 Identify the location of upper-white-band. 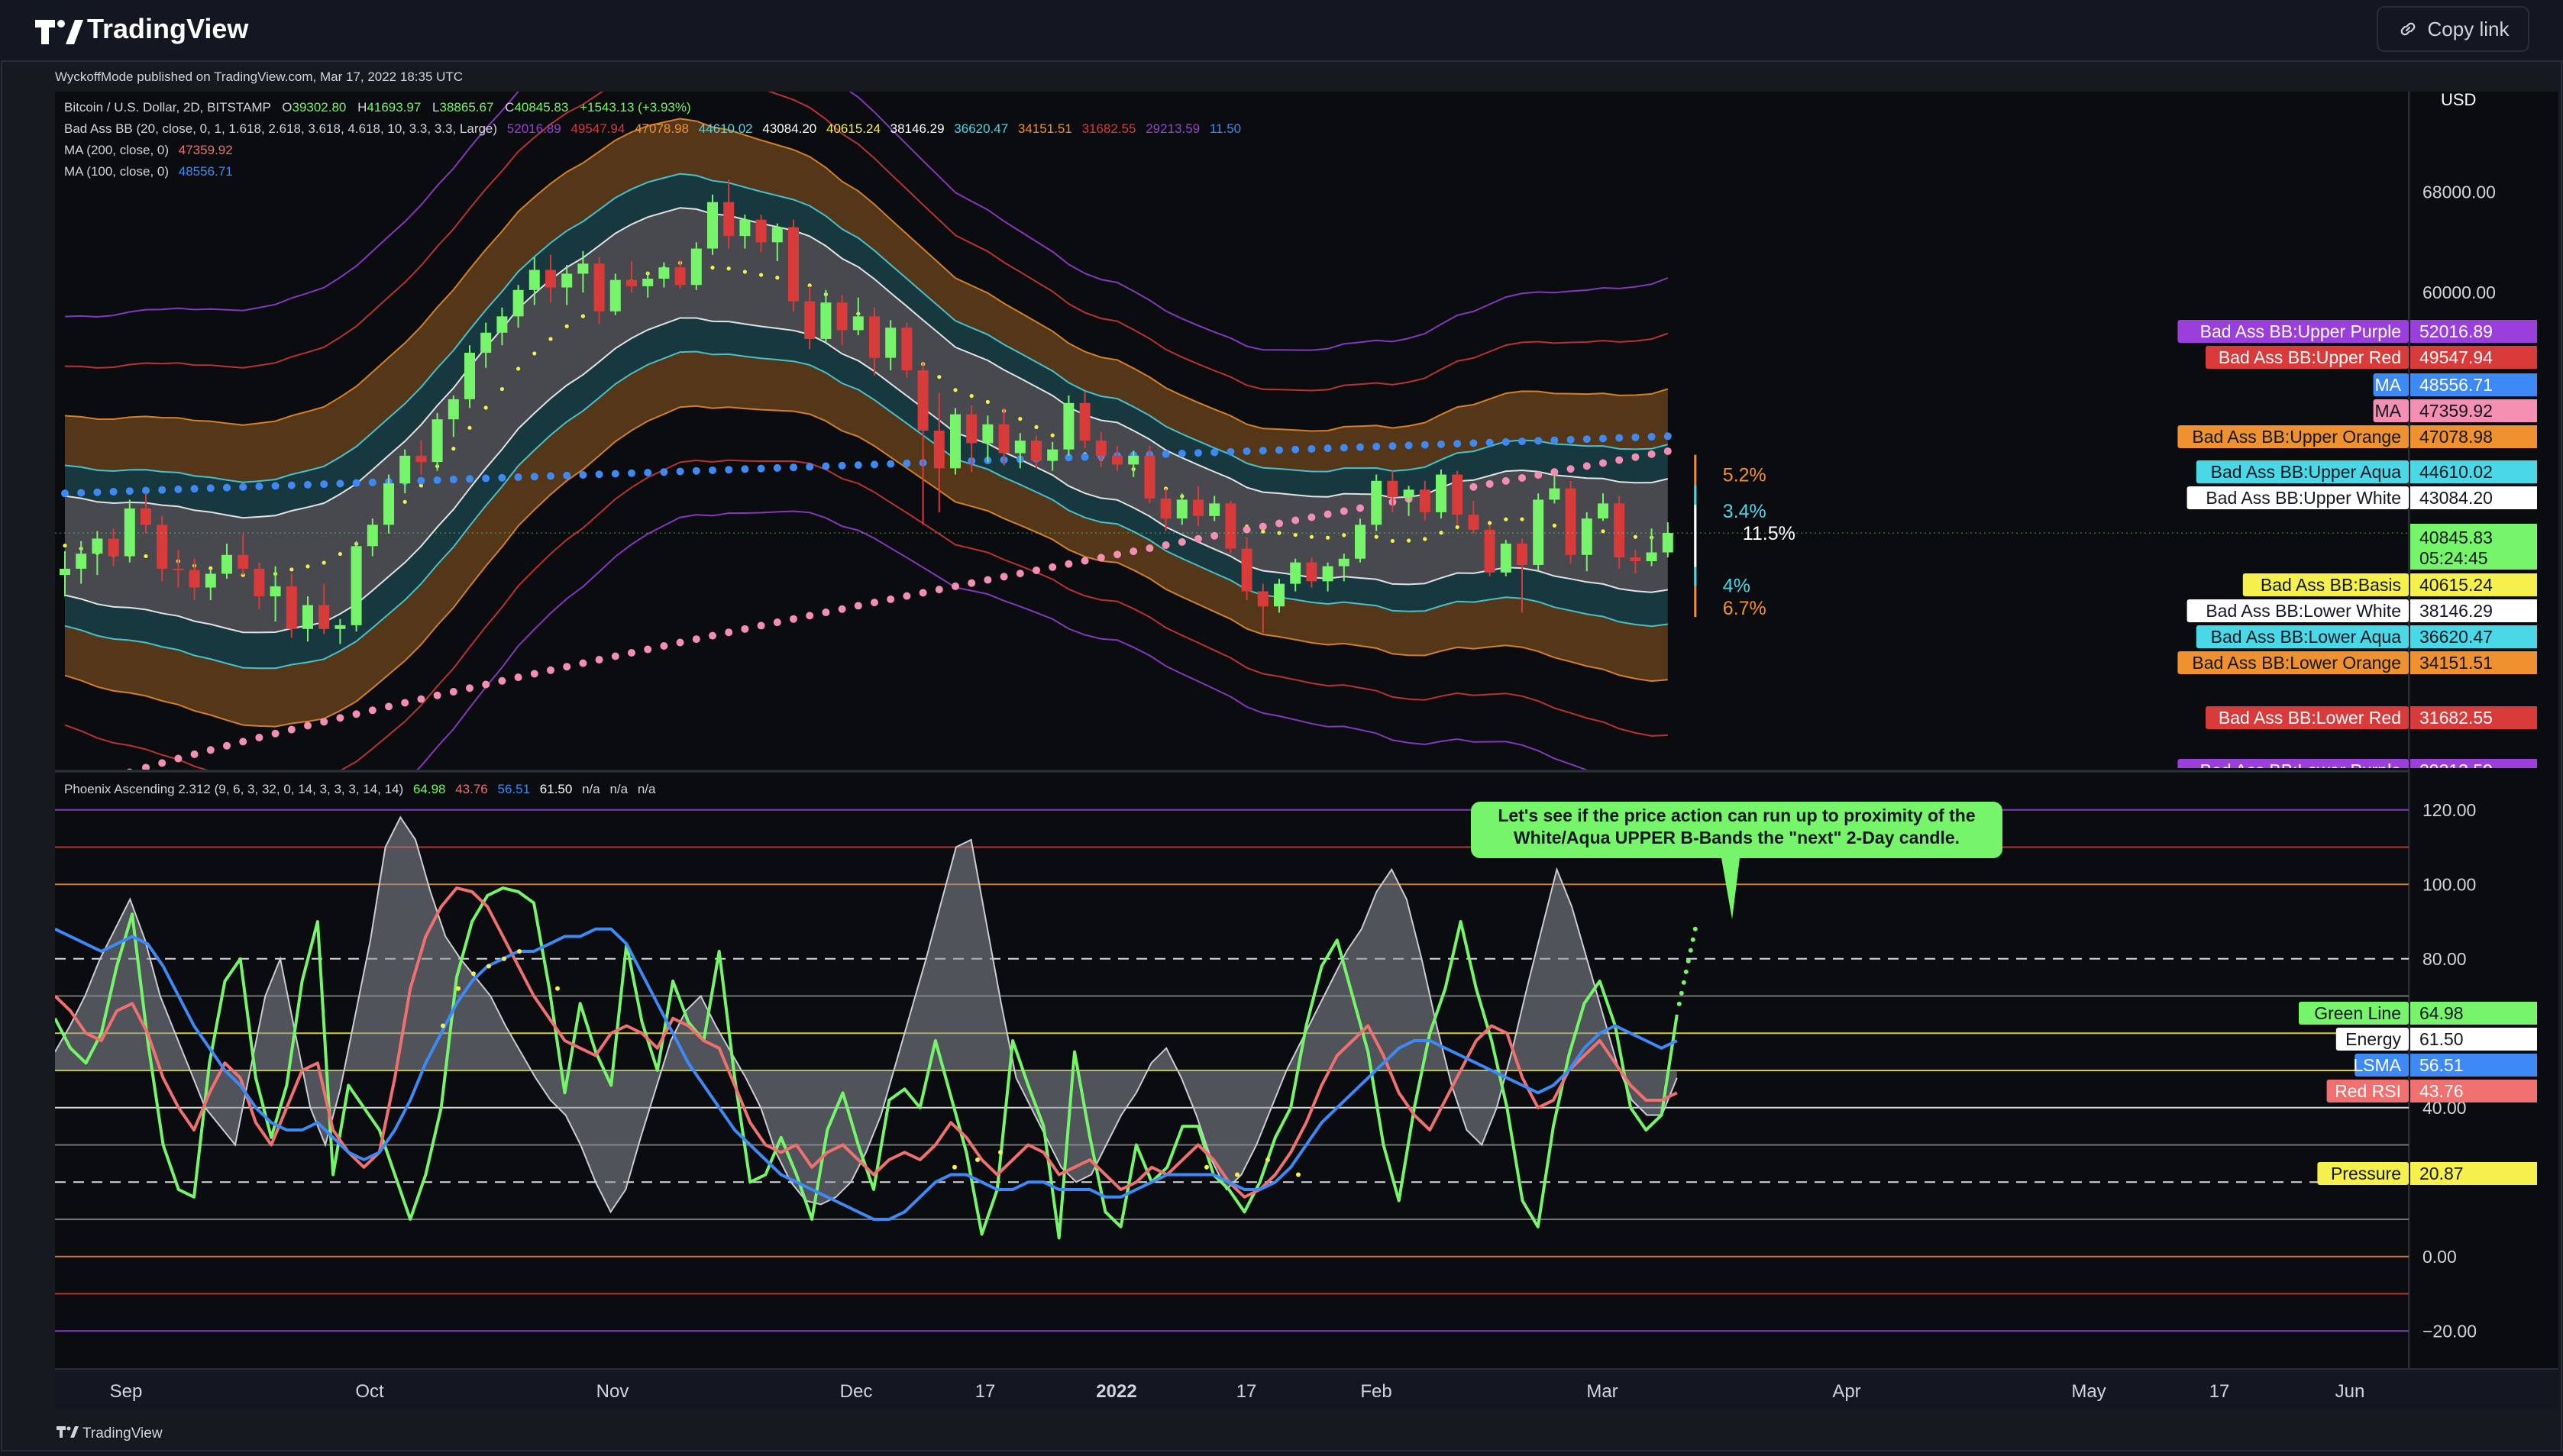
(866, 363).